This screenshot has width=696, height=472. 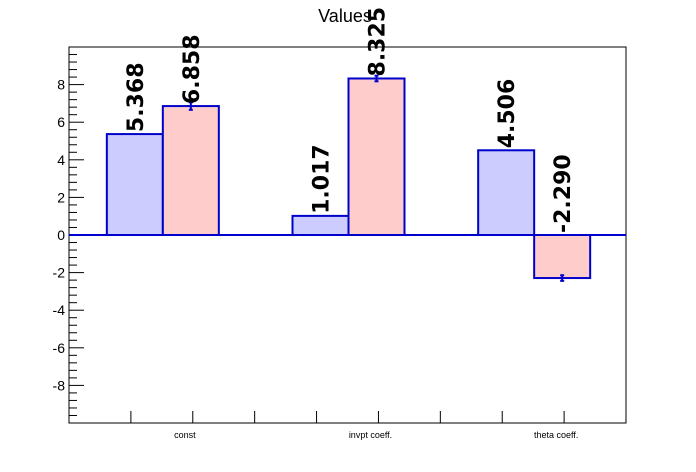 What do you see at coordinates (61, 85) in the screenshot?
I see `y-tick-label: 8` at bounding box center [61, 85].